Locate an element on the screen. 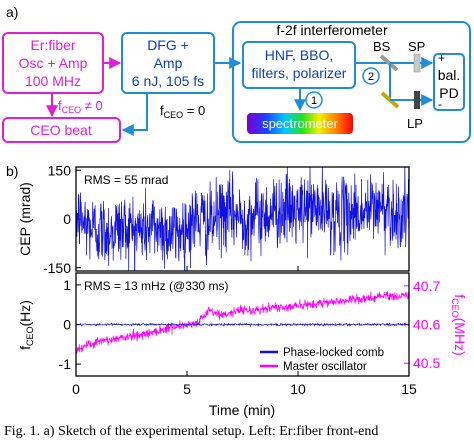  fceo-xtick-label: 10 is located at coordinates (298, 389).